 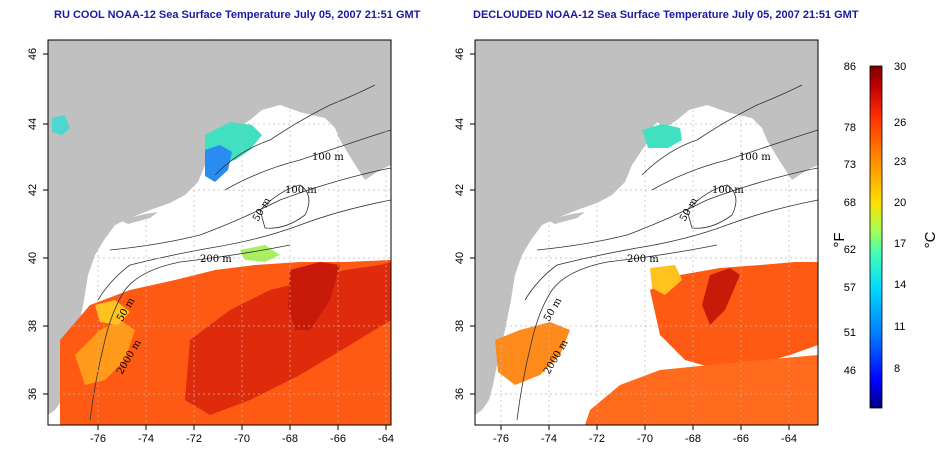 I want to click on colorbar-c-tick: 23, so click(x=900, y=162).